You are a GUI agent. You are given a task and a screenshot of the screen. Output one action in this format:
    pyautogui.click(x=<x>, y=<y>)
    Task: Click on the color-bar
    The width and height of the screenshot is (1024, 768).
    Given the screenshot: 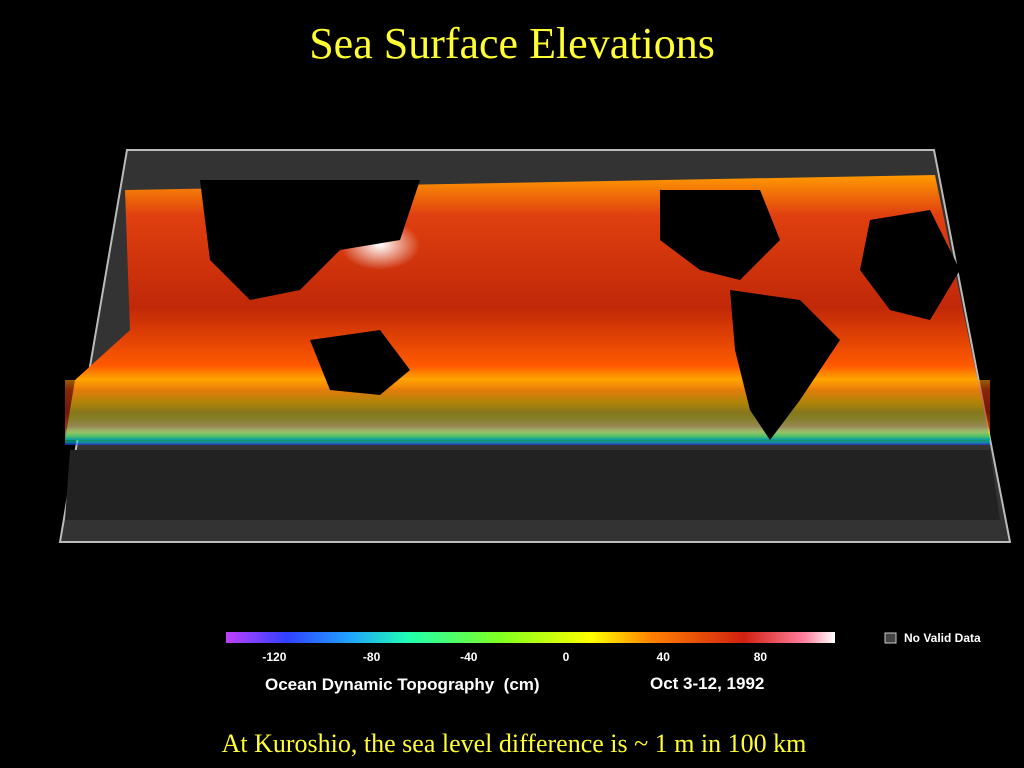 What is the action you would take?
    pyautogui.click(x=530, y=637)
    